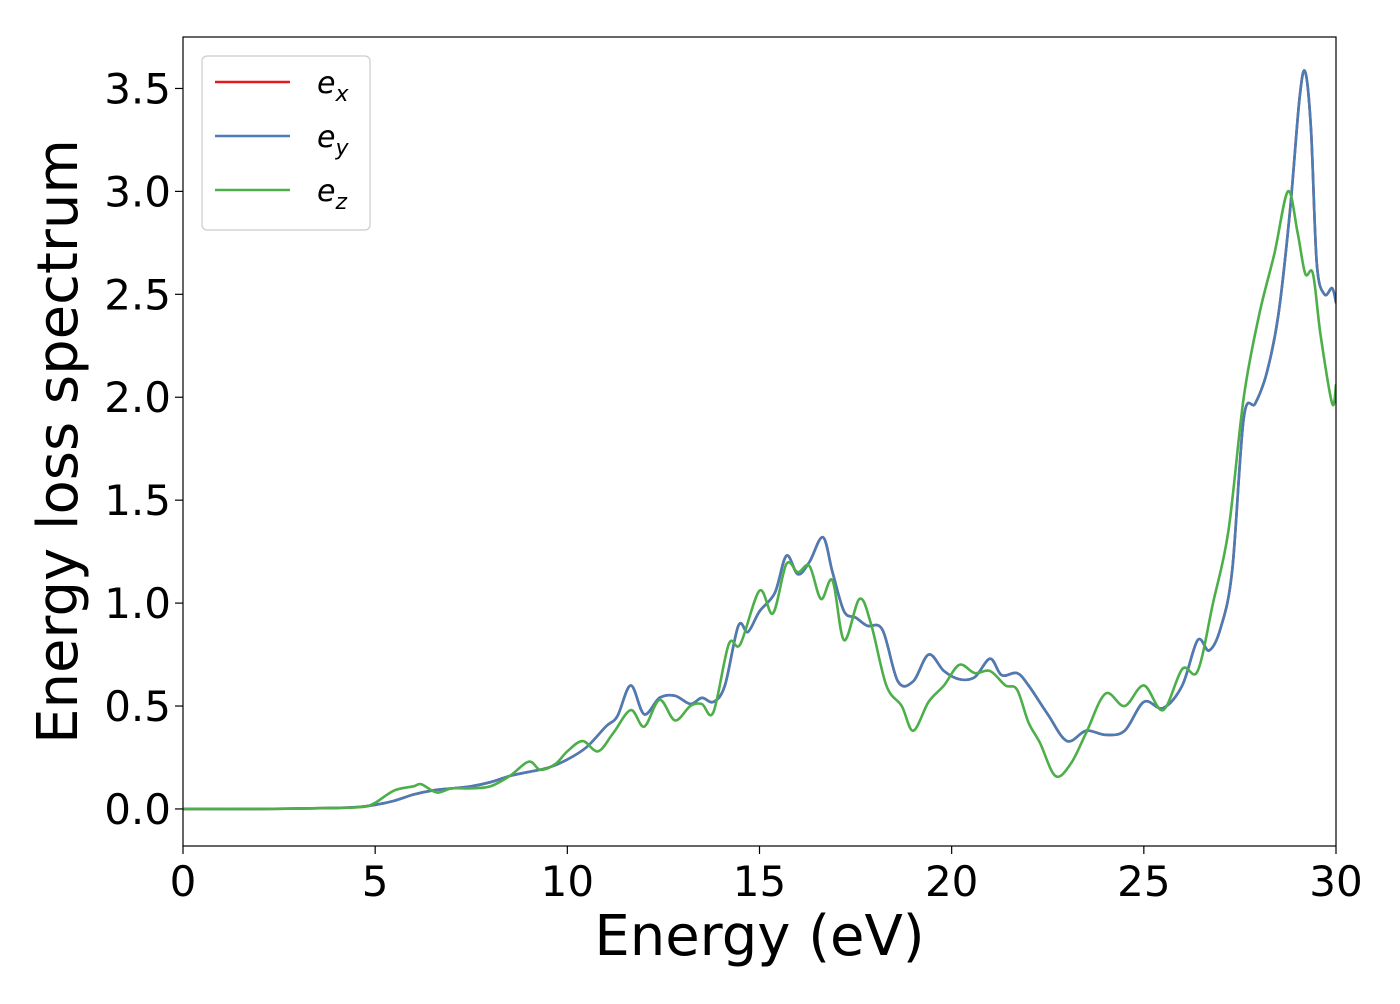  What do you see at coordinates (567, 881) in the screenshot?
I see `x-tick-label: 10` at bounding box center [567, 881].